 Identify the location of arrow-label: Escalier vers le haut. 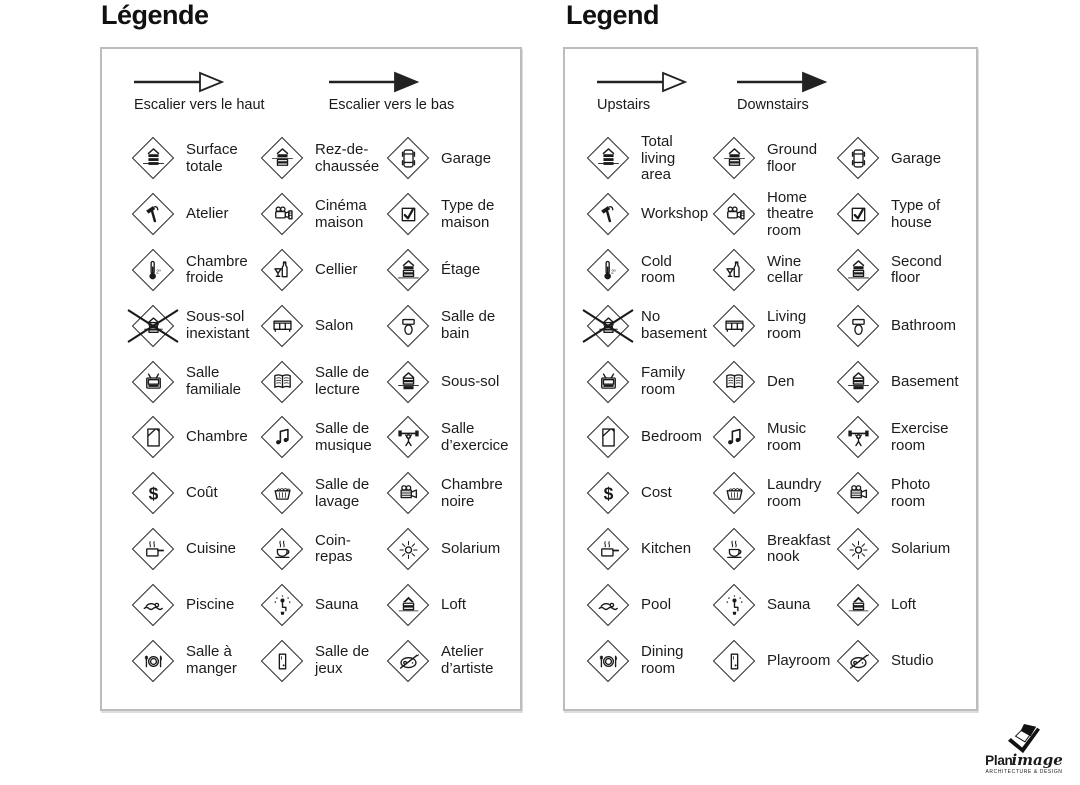
(199, 105).